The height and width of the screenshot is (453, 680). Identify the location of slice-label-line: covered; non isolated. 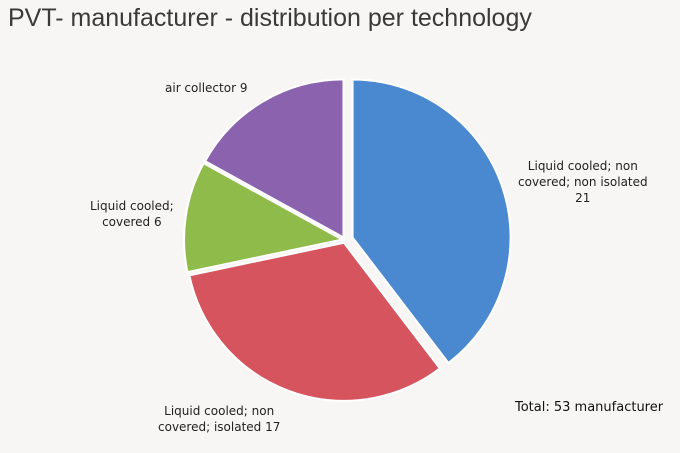
(583, 182).